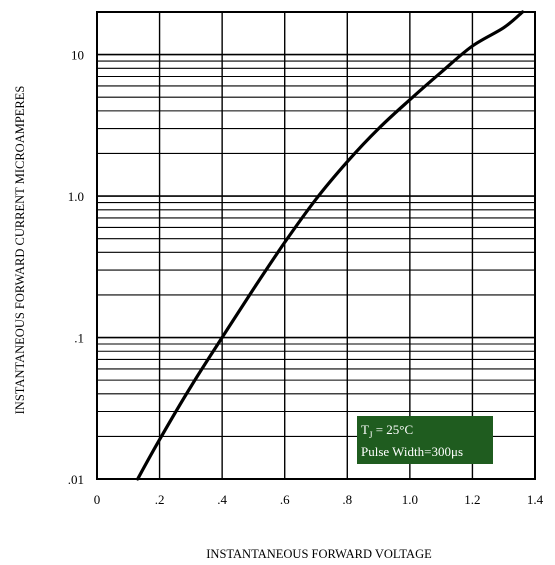 The height and width of the screenshot is (565, 555). I want to click on legend-pulse-width: Pulse Width=300μs, so click(412, 451).